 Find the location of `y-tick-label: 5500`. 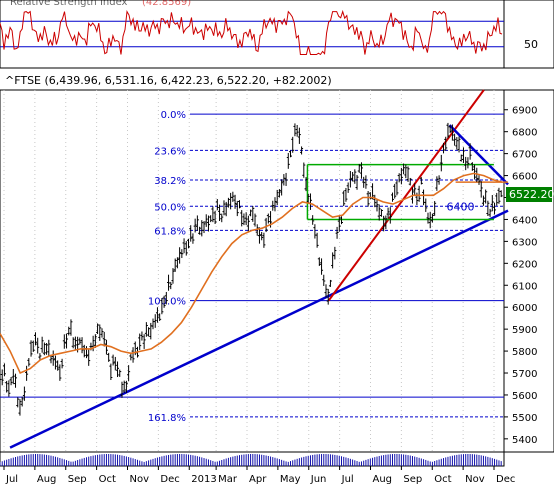

y-tick-label: 5500 is located at coordinates (524, 418).